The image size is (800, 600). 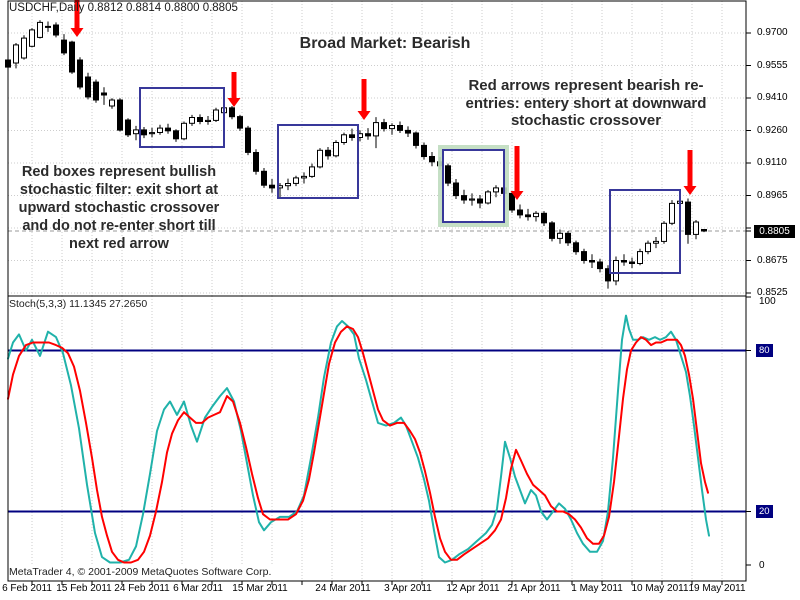 What do you see at coordinates (772, 195) in the screenshot?
I see `price-axis-label: 0.8965` at bounding box center [772, 195].